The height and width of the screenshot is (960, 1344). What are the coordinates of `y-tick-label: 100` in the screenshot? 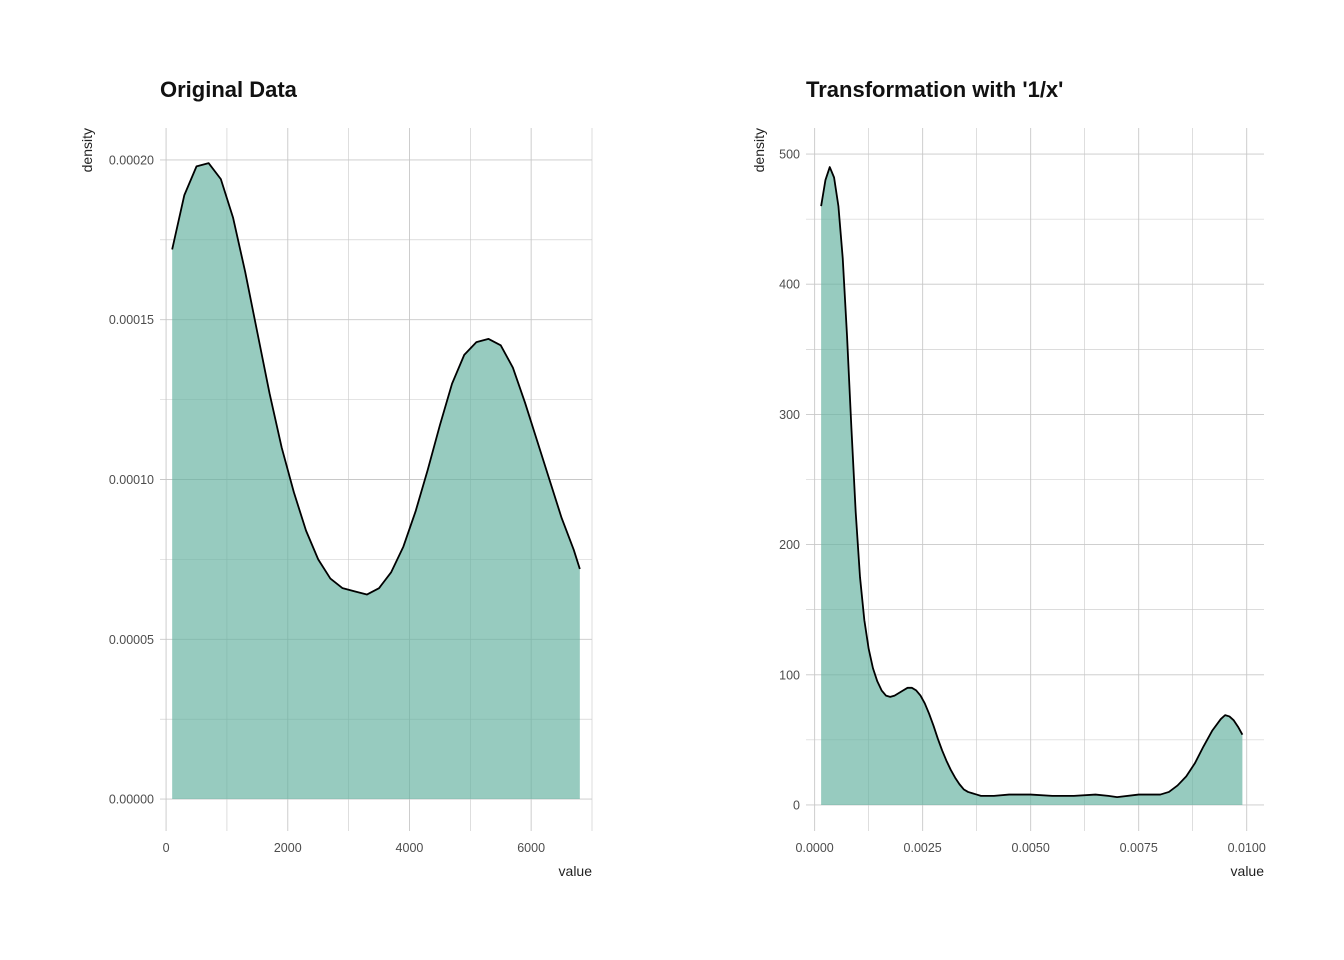 It's located at (789, 675).